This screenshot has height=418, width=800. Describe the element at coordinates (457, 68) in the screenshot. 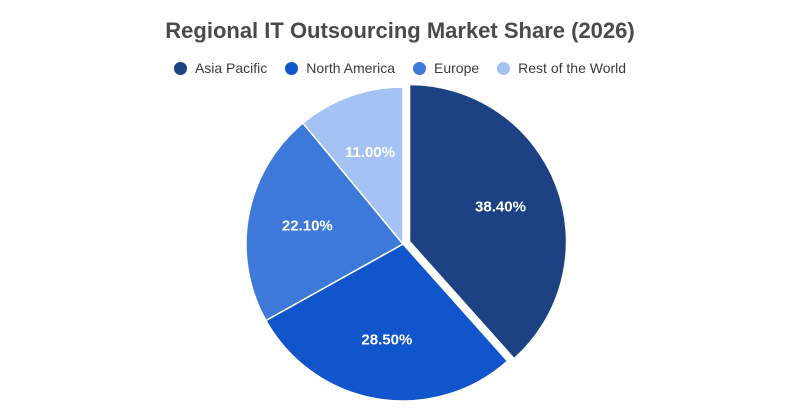

I see `legend-label-europe: Europe` at that location.